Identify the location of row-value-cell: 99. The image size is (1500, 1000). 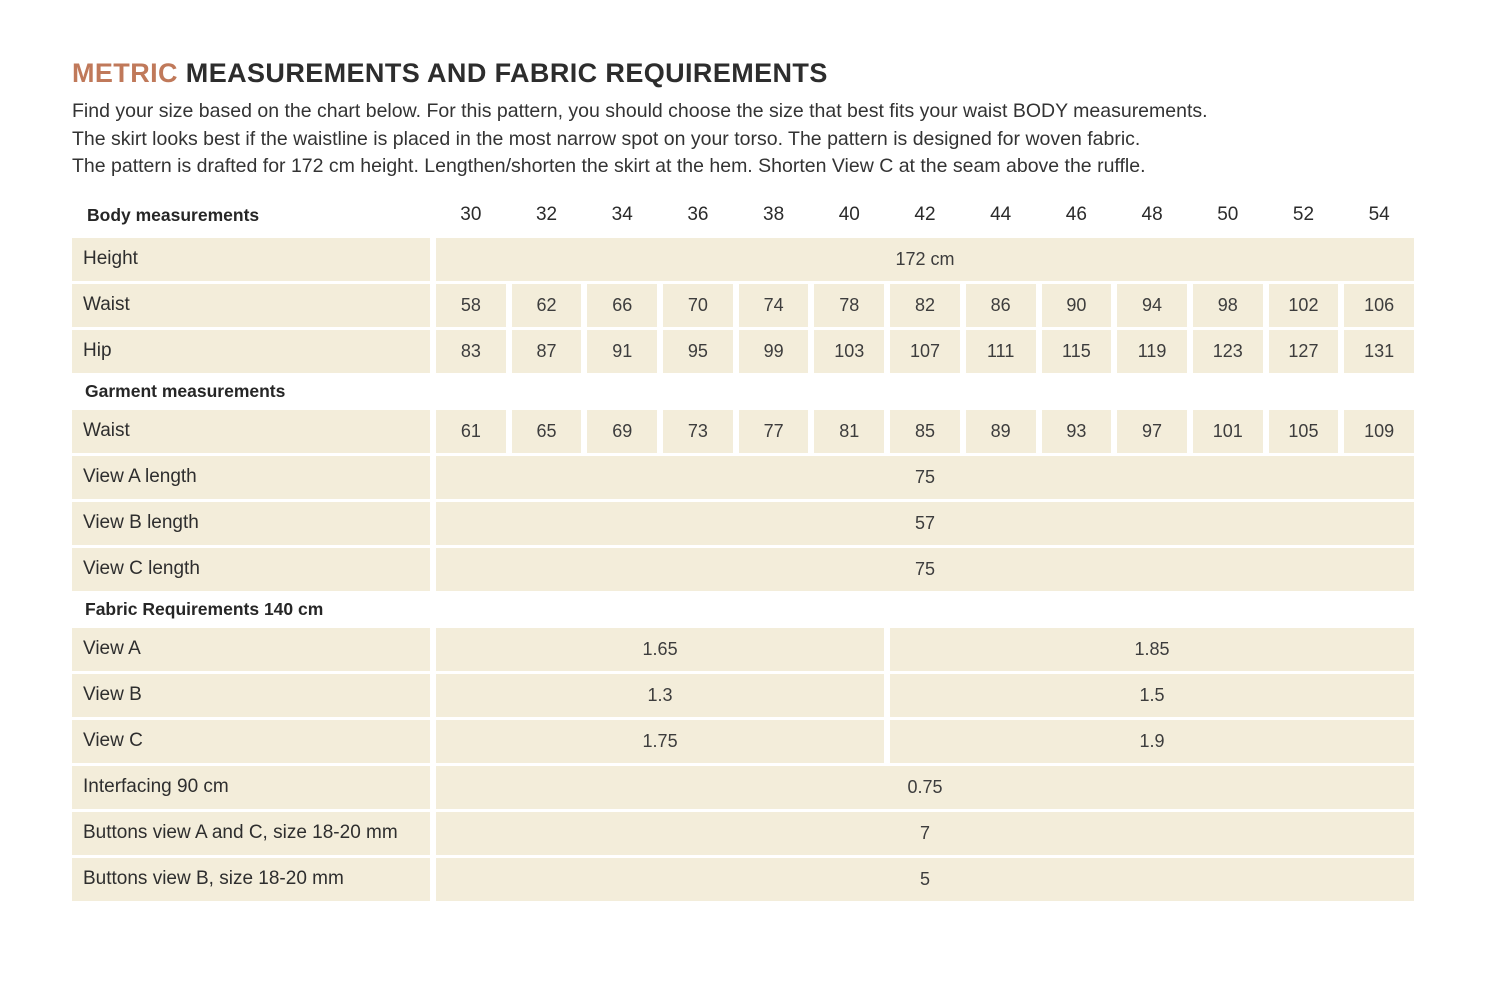
(773, 351).